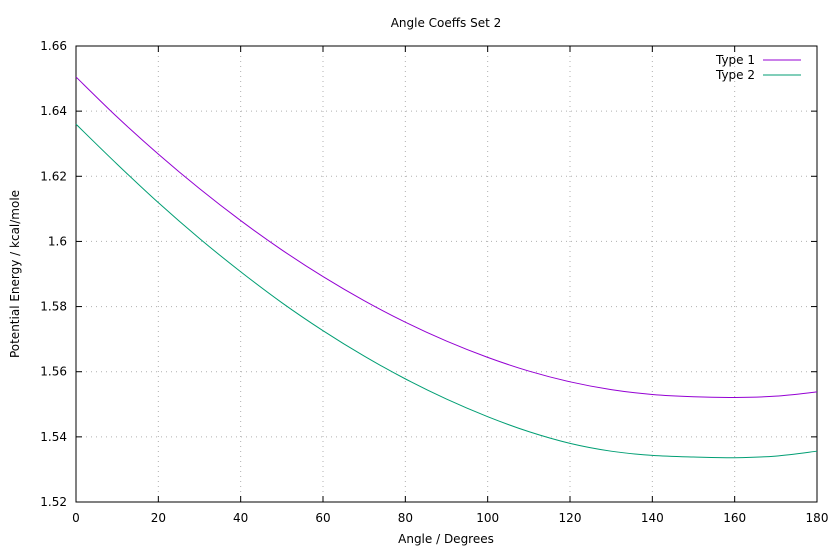 The height and width of the screenshot is (550, 840). Describe the element at coordinates (652, 518) in the screenshot. I see `x-tick-label: 140` at that location.